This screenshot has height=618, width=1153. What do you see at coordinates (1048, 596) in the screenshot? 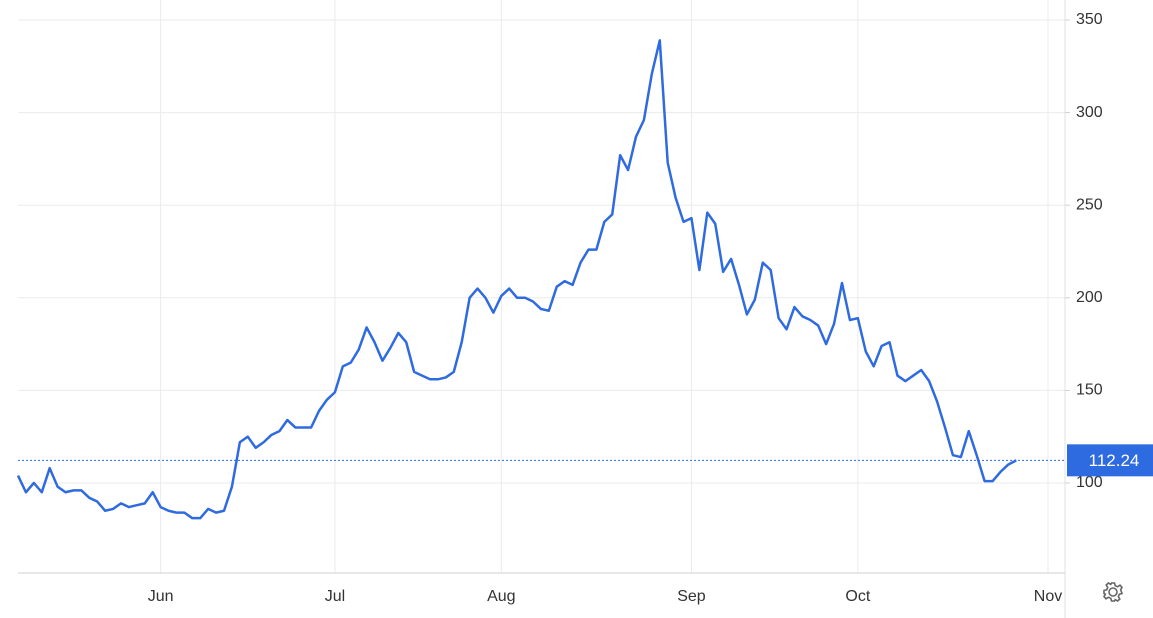
I see `x-tick-label: Nov` at bounding box center [1048, 596].